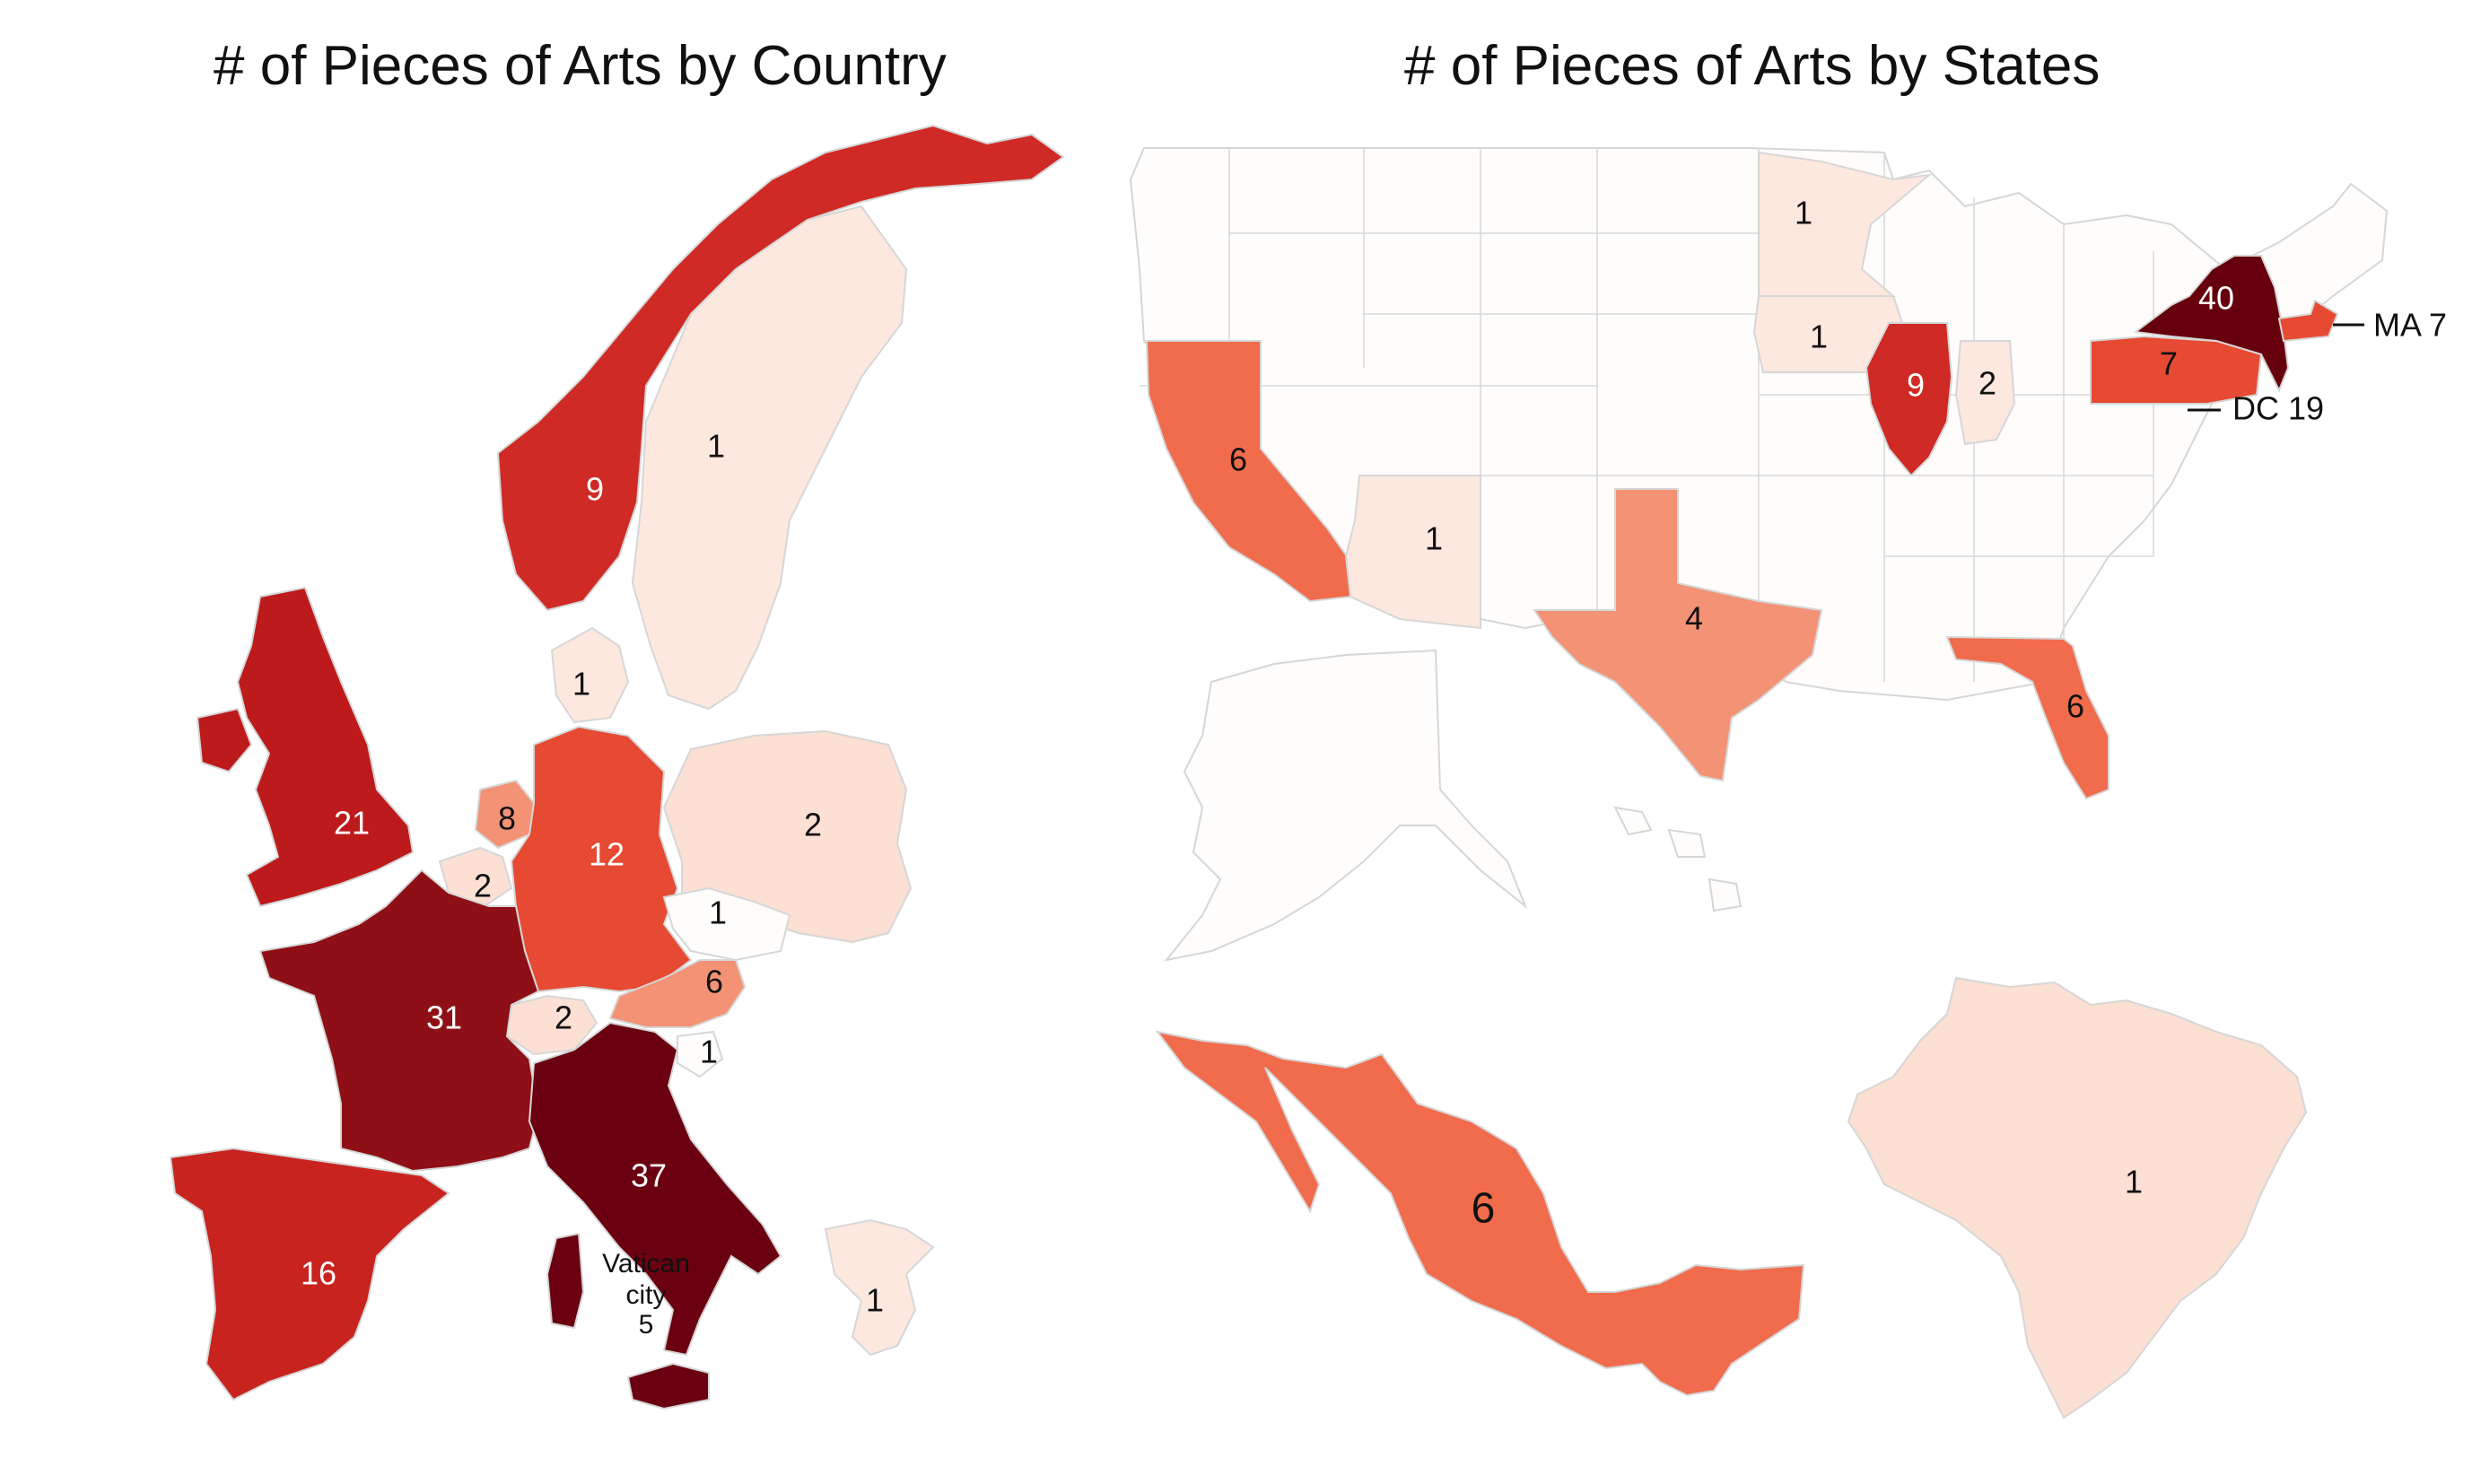 The height and width of the screenshot is (1484, 2472). I want to click on country-united-kingdom, so click(305, 747).